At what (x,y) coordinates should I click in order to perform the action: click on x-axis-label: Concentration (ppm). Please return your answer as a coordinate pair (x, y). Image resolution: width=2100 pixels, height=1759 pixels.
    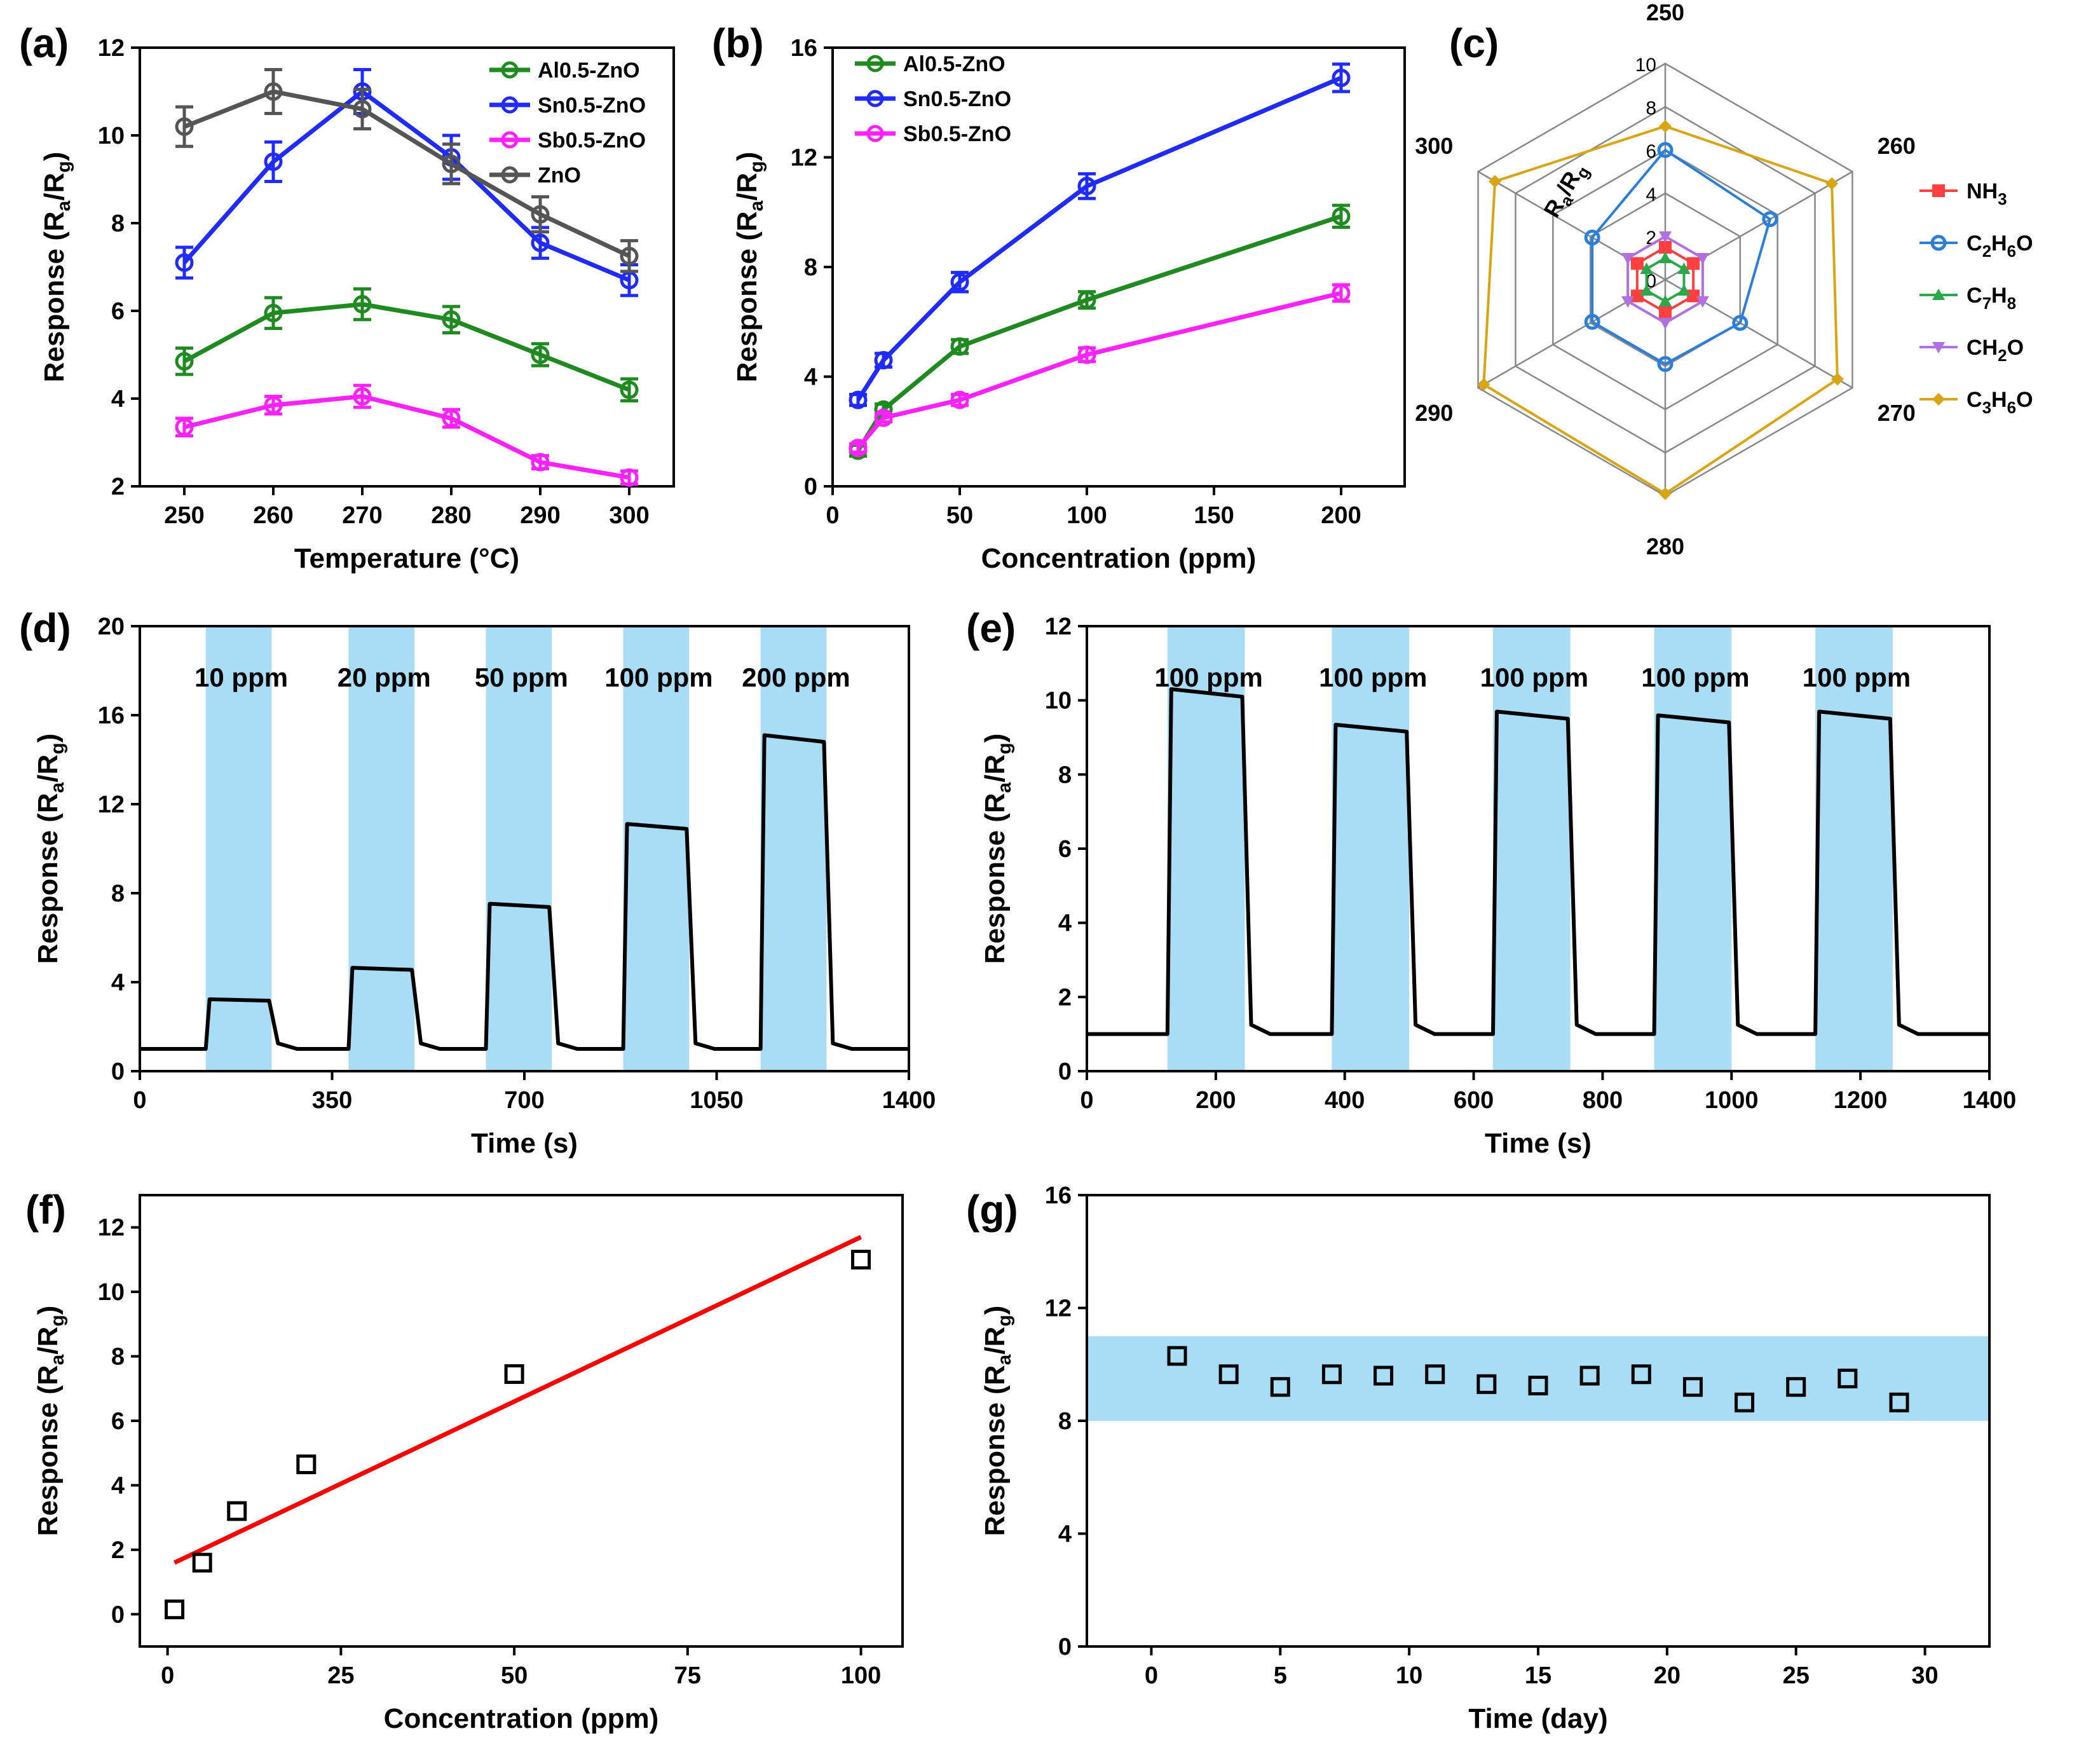
    Looking at the image, I should click on (521, 1719).